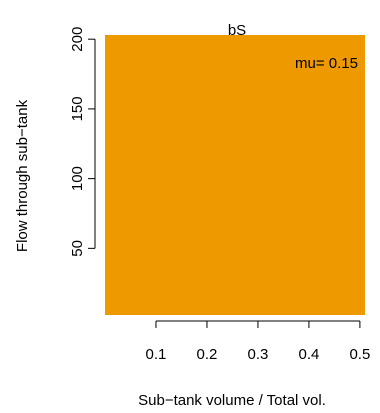  What do you see at coordinates (359, 354) in the screenshot?
I see `x-tick-label: 0.5` at bounding box center [359, 354].